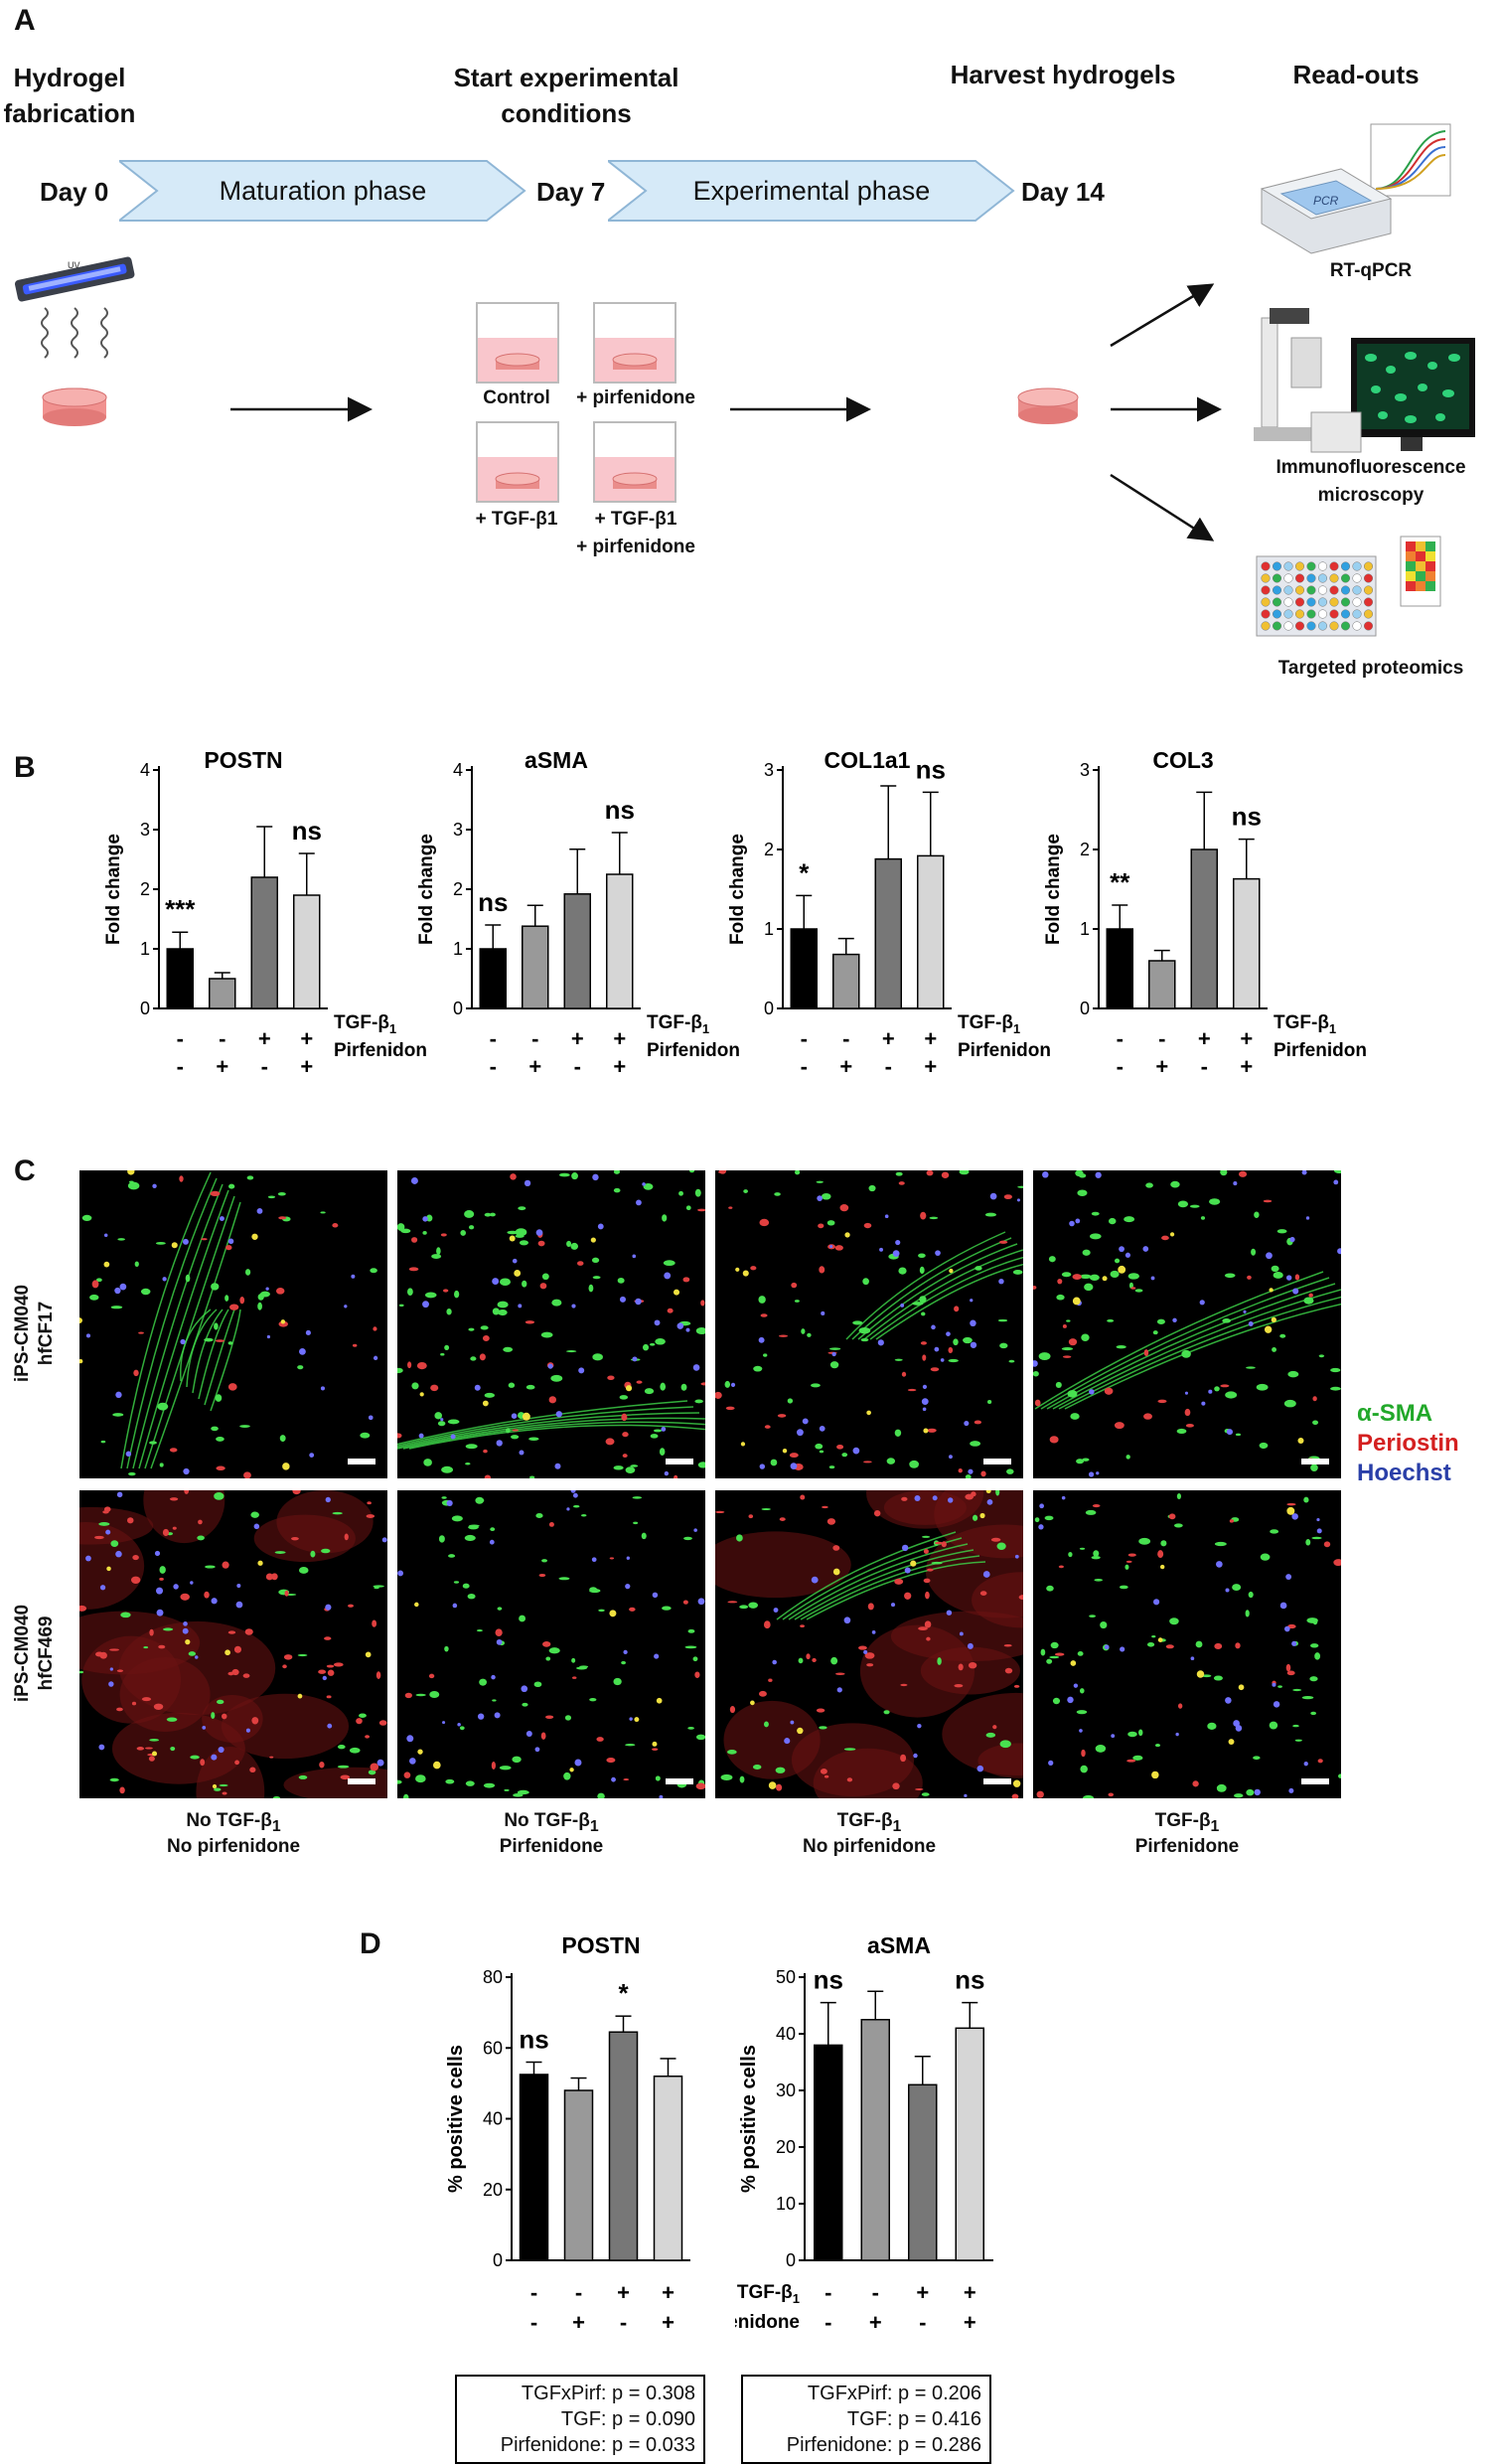 The width and height of the screenshot is (1500, 2464). Describe the element at coordinates (989, 1024) in the screenshot. I see `row-label-tgf: TGF-β1` at that location.